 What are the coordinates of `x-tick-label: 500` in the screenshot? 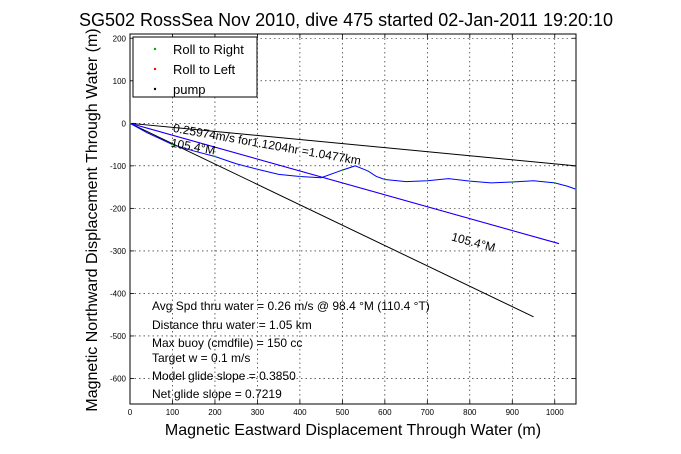 It's located at (343, 412).